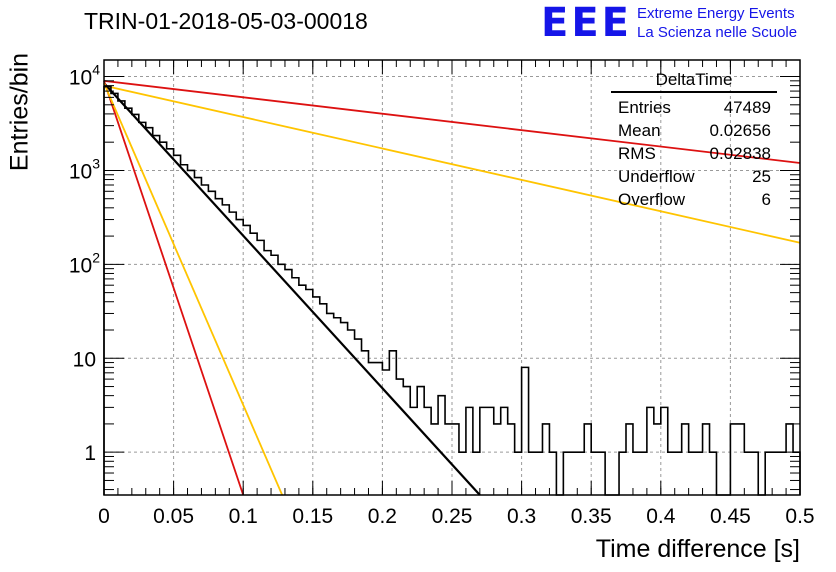  What do you see at coordinates (694, 153) in the screenshot?
I see `stats-row-rms: RMS 0.02838` at bounding box center [694, 153].